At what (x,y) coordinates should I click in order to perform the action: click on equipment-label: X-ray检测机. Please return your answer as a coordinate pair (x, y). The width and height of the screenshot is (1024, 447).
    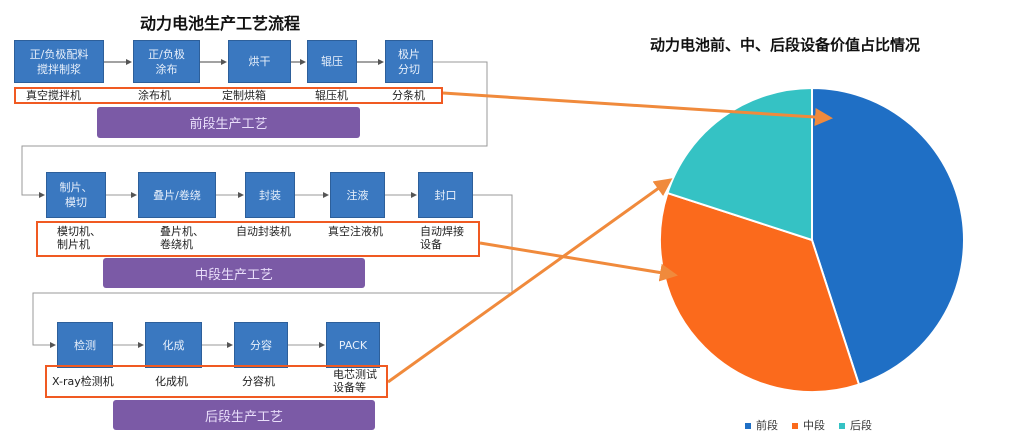
    Looking at the image, I should click on (83, 381).